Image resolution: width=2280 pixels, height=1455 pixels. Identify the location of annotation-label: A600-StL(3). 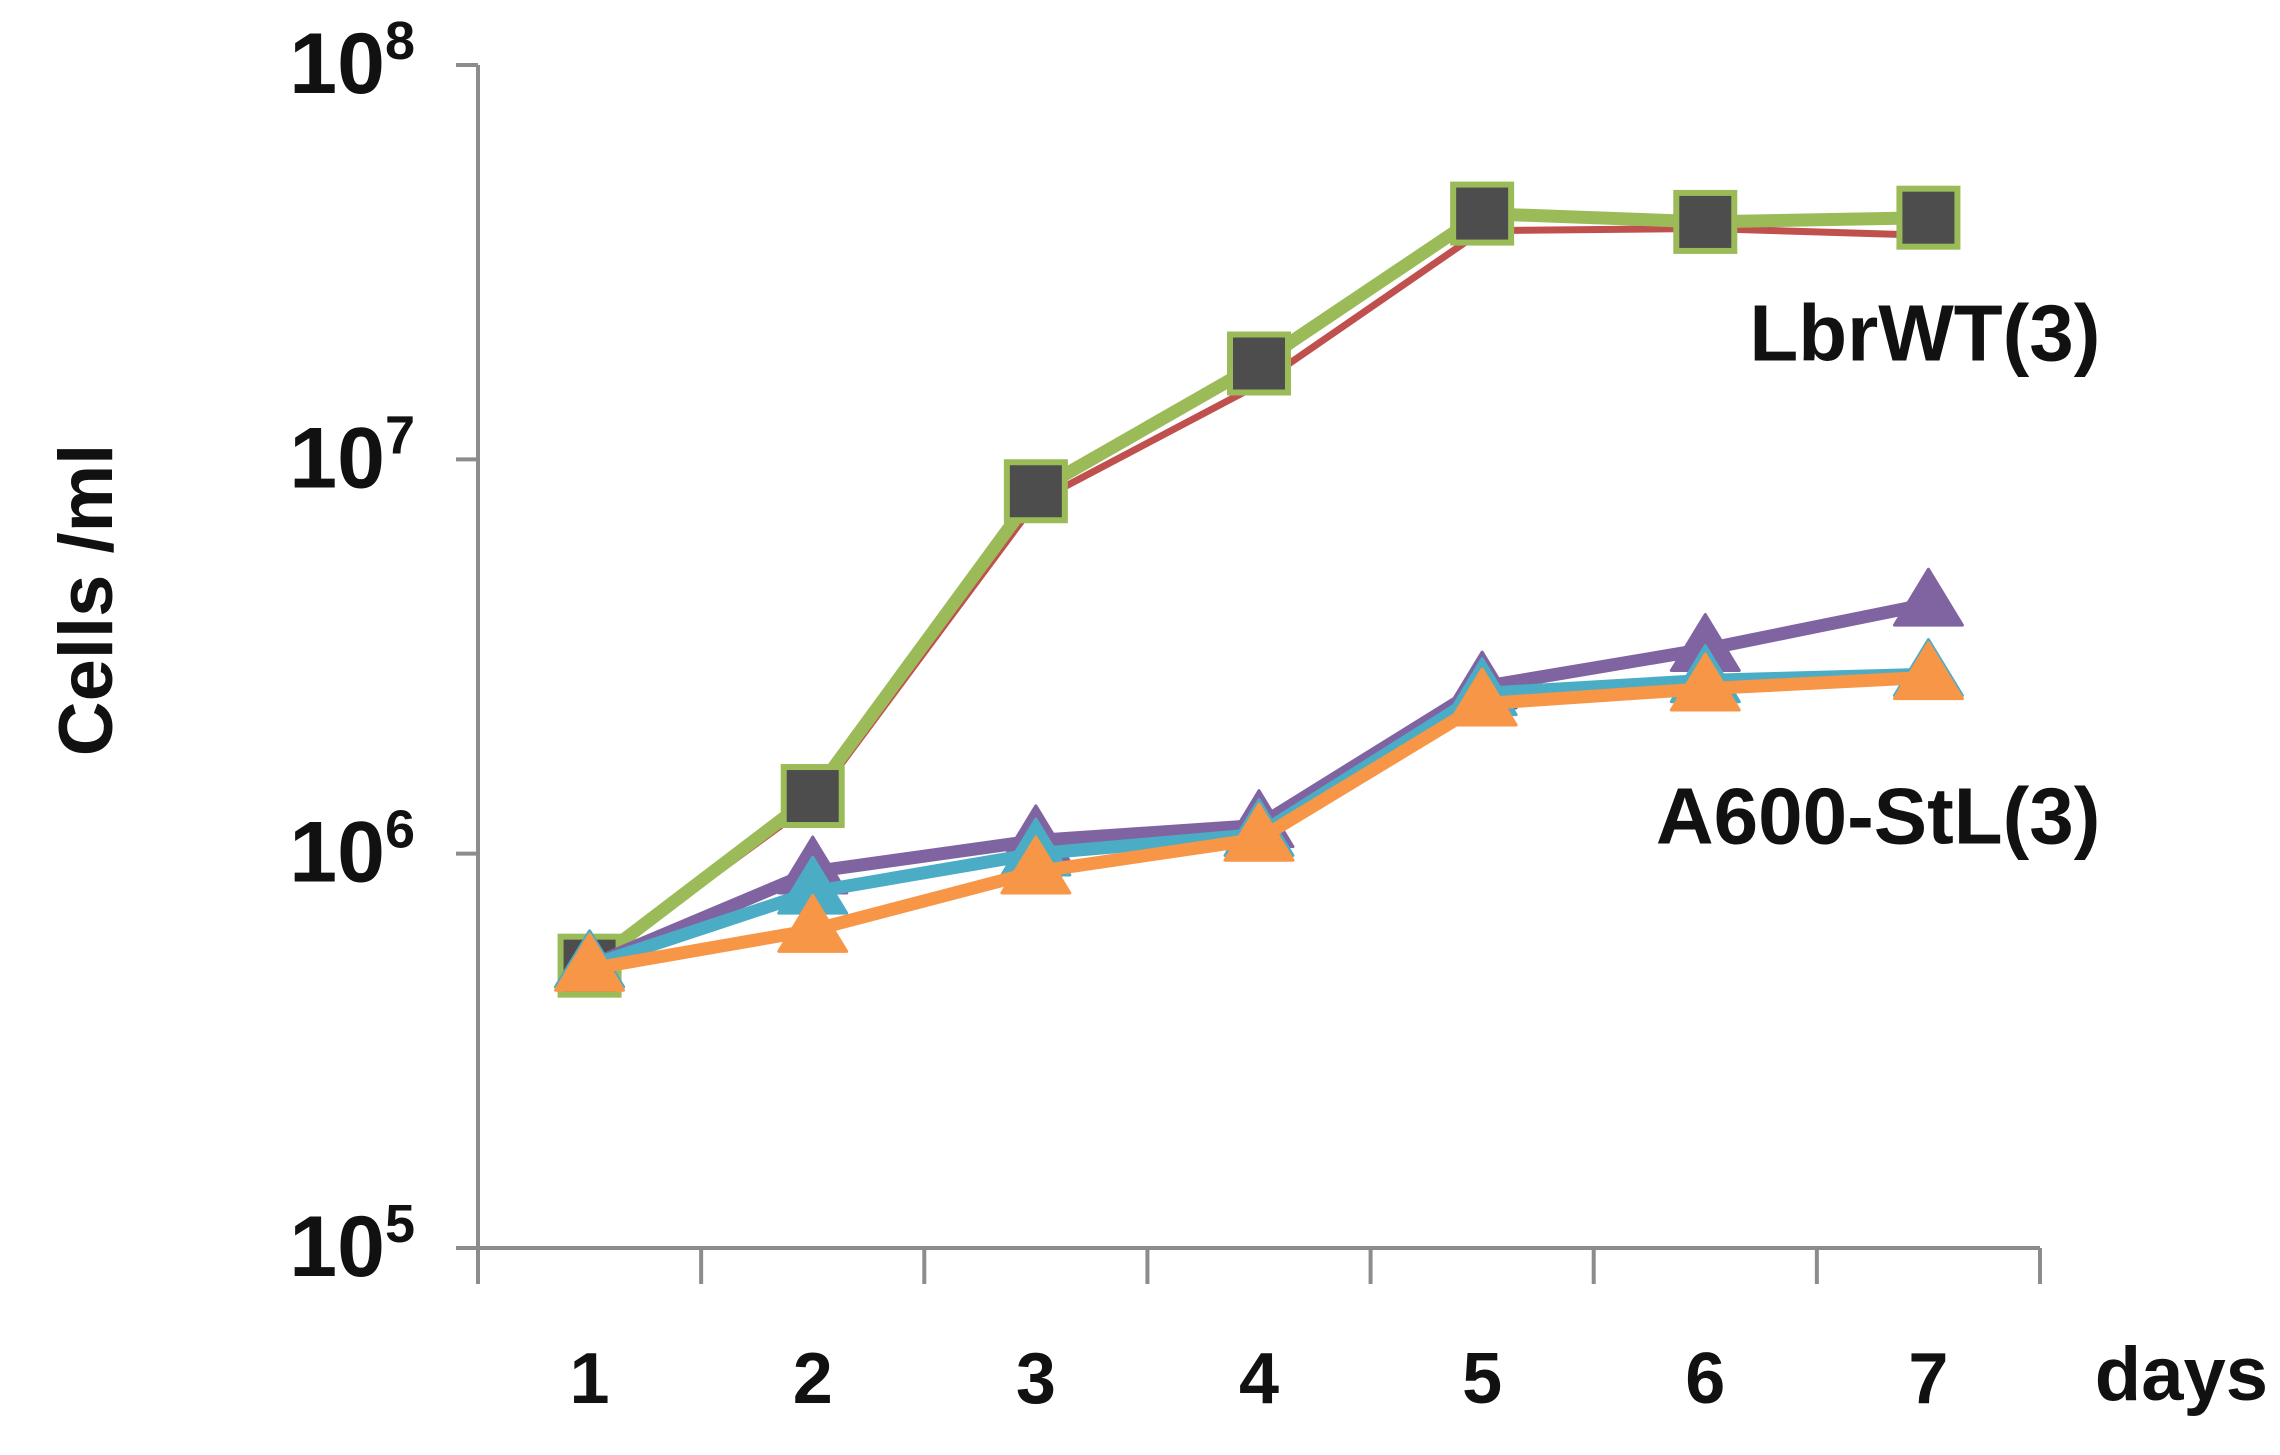
(1878, 815).